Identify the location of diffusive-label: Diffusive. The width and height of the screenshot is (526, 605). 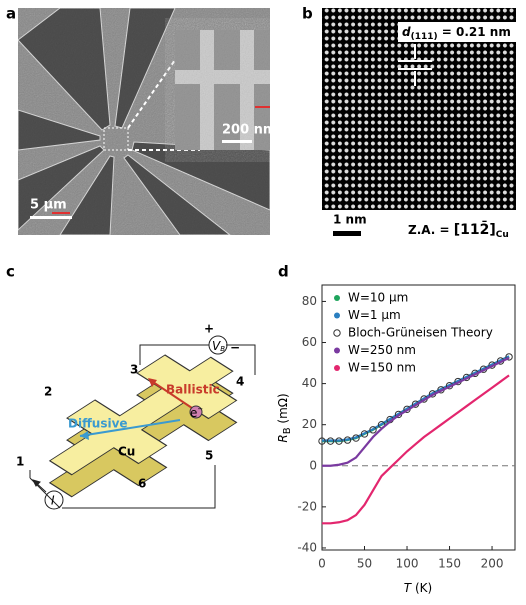
(98, 424).